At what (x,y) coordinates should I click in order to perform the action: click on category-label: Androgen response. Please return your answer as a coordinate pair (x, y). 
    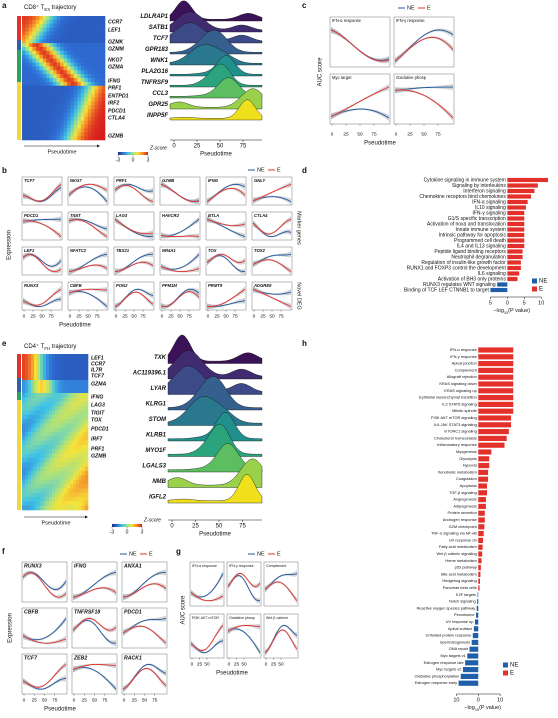
    Looking at the image, I should click on (460, 519).